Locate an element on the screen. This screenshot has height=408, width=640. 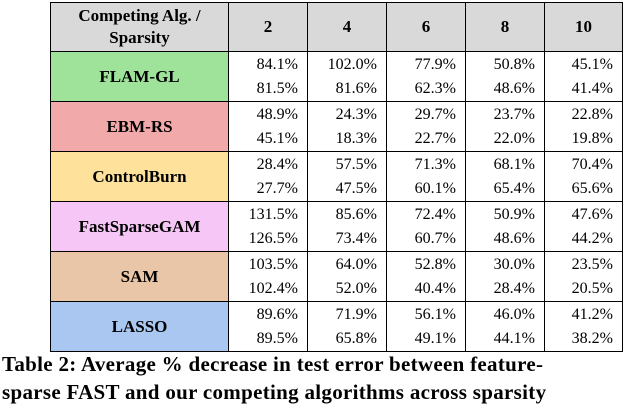
value-cell: 56.1% 49.1% is located at coordinates (426, 326).